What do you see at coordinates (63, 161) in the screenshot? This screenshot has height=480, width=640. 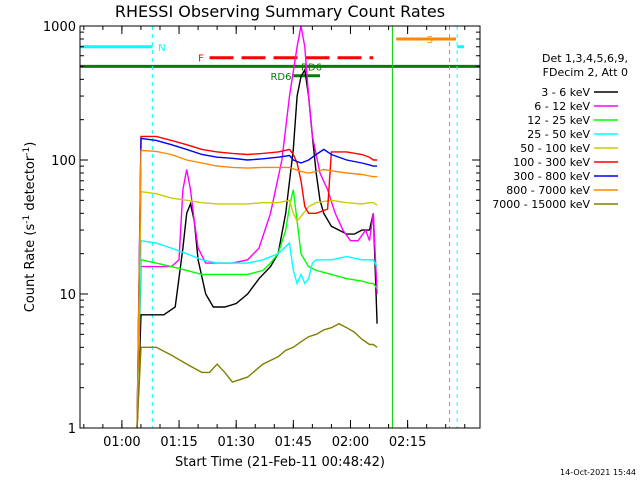 I see `y-tick-label: 100` at bounding box center [63, 161].